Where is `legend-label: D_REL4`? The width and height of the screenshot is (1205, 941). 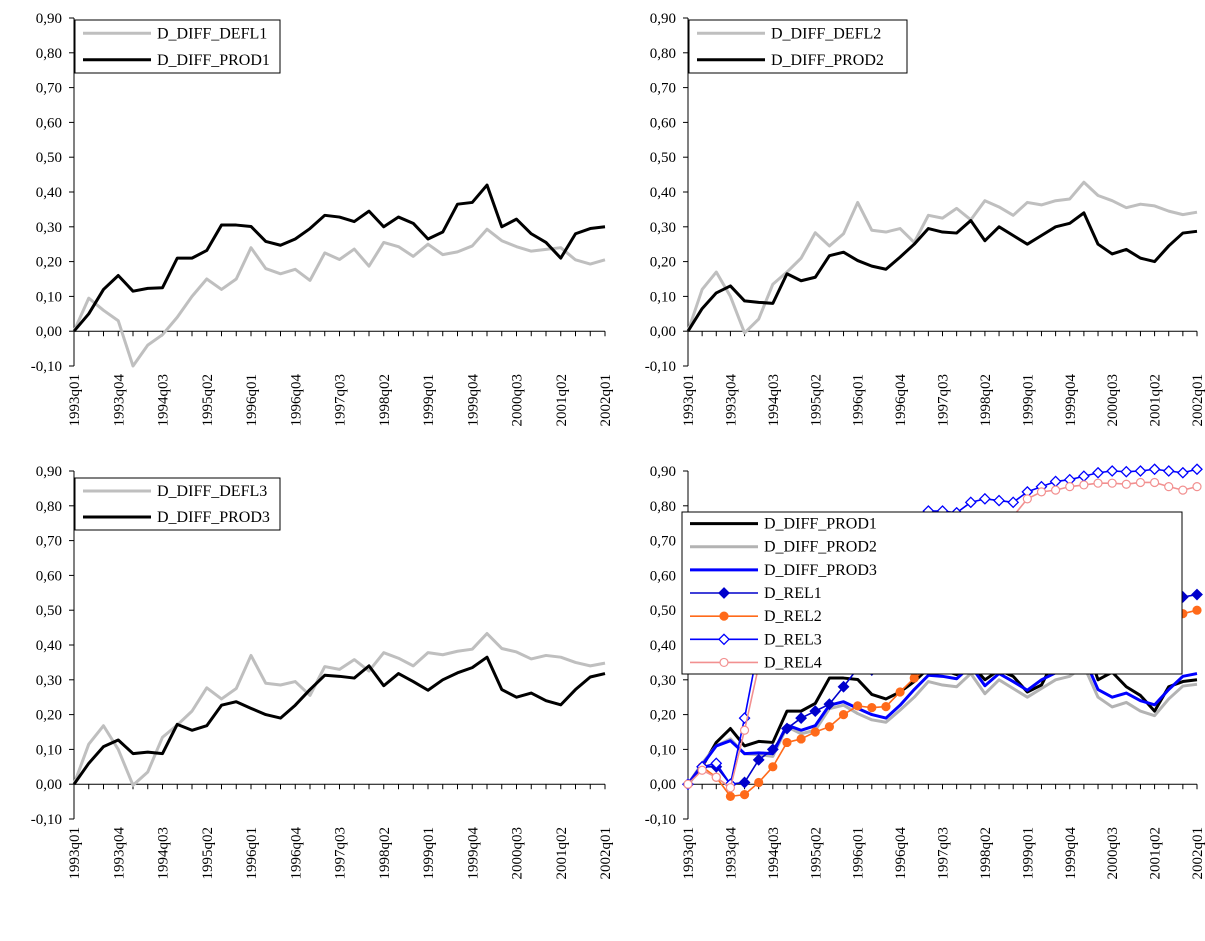 legend-label: D_REL4 is located at coordinates (793, 662).